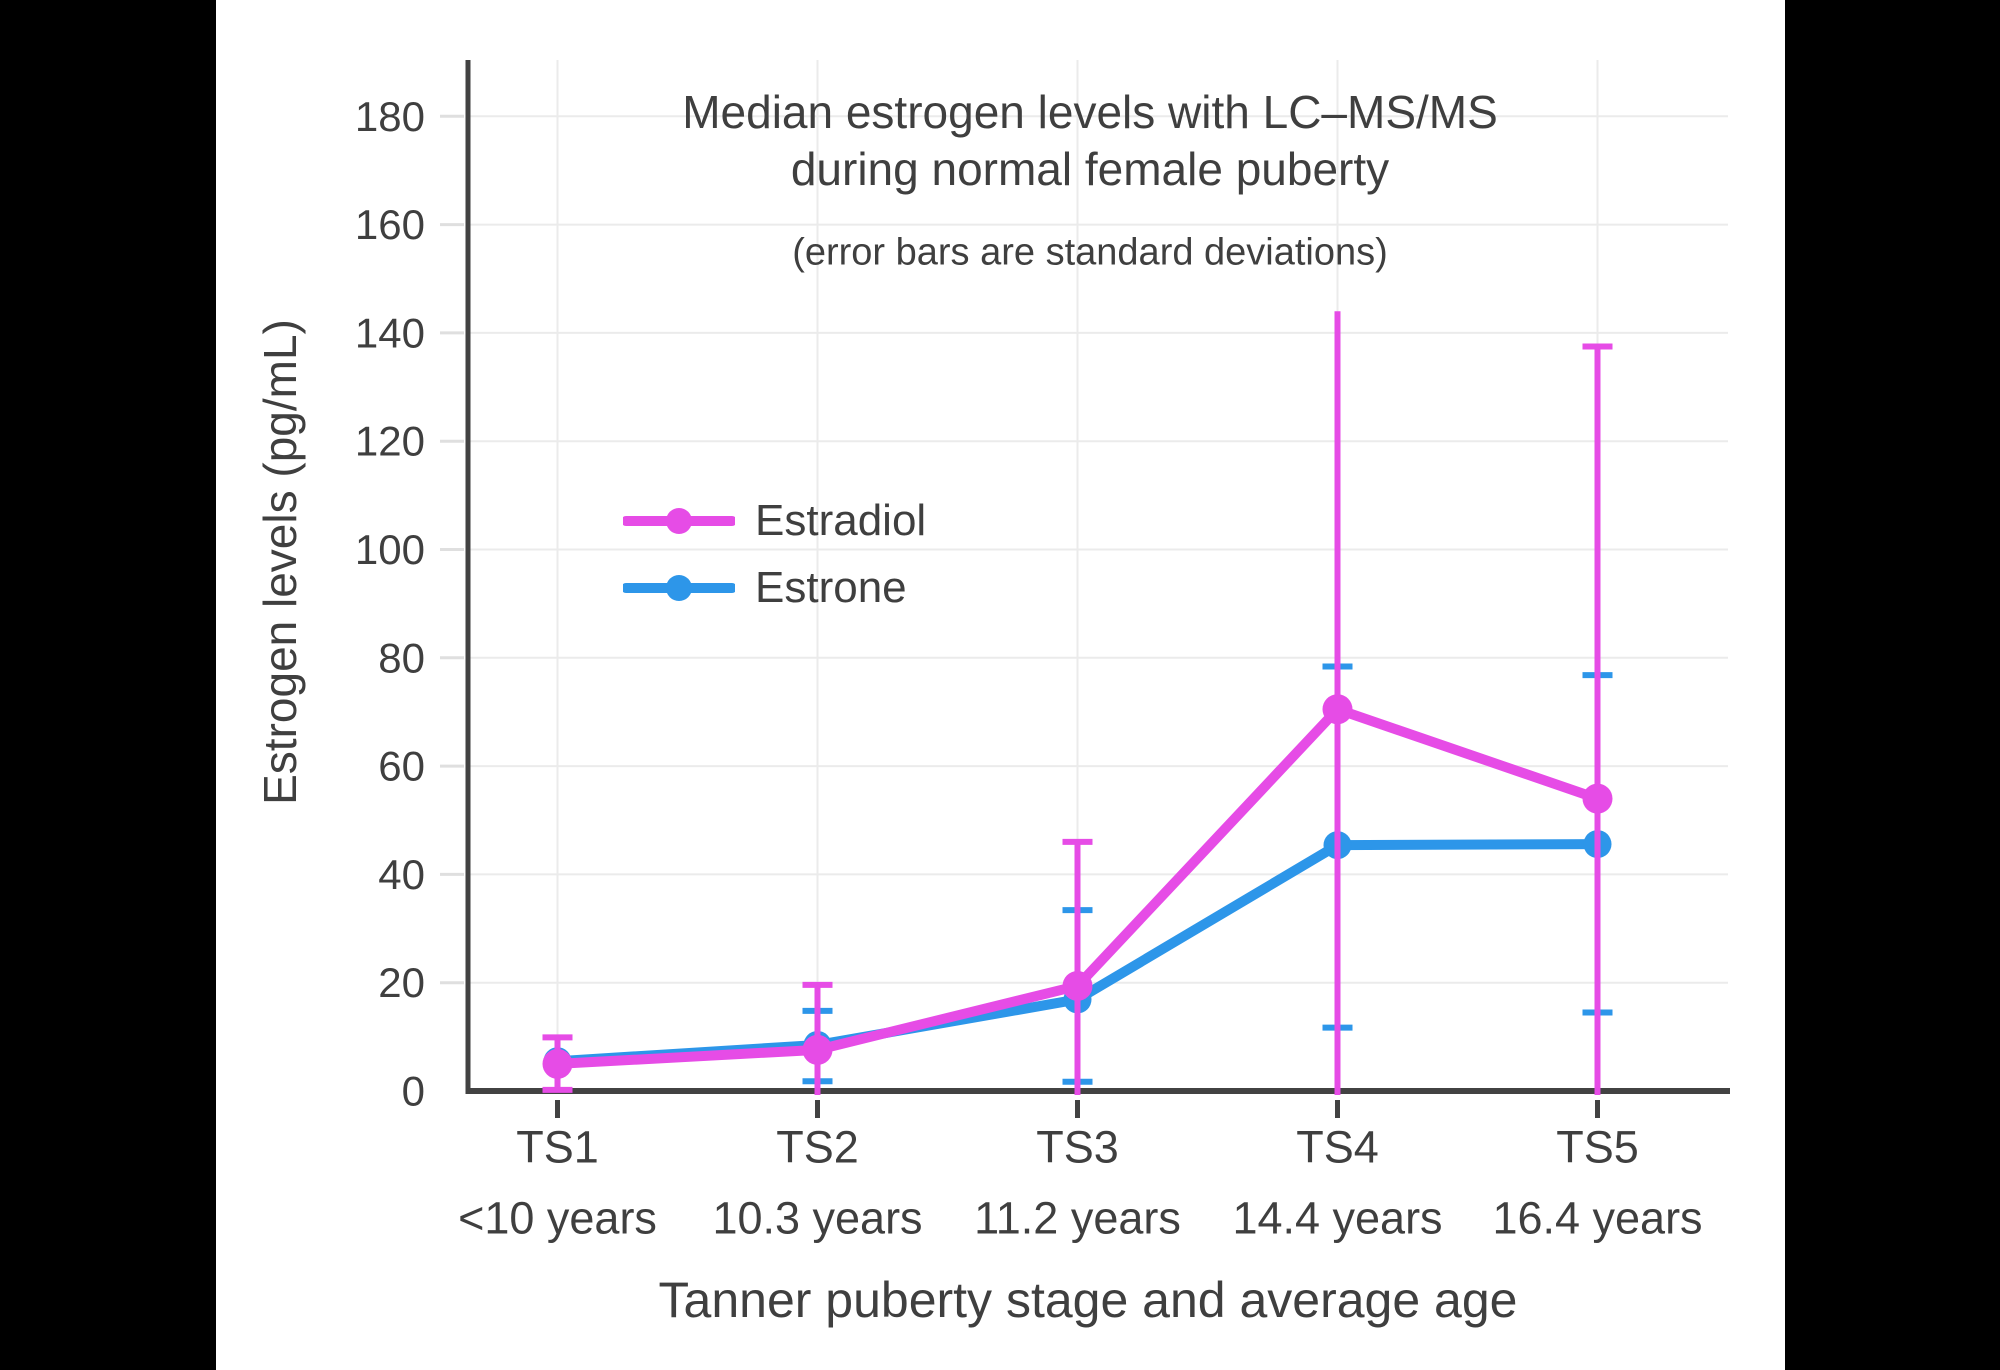 The height and width of the screenshot is (1370, 2000). What do you see at coordinates (1337, 1147) in the screenshot?
I see `x-category-label: TS4` at bounding box center [1337, 1147].